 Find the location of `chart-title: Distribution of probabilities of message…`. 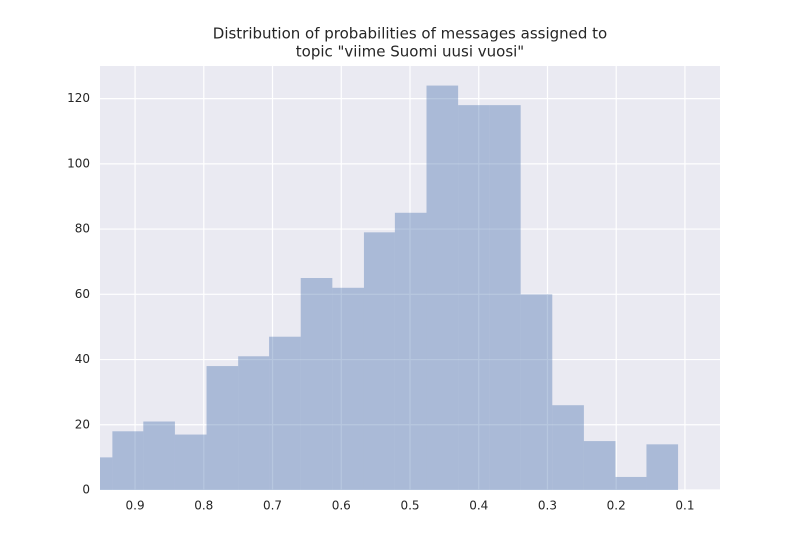

chart-title: Distribution of probabilities of message… is located at coordinates (410, 34).